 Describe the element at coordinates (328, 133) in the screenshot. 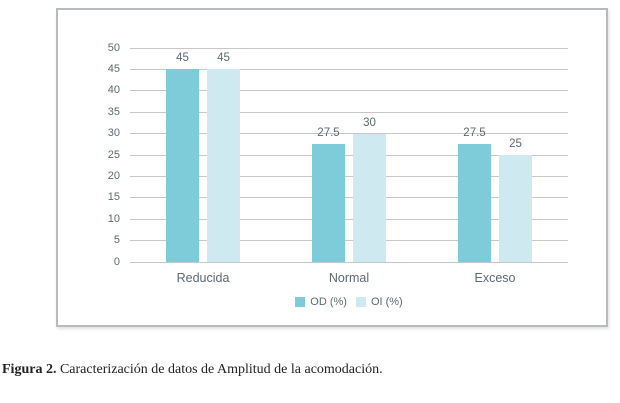

I see `bar-value-label-od-normal: 27.5` at that location.